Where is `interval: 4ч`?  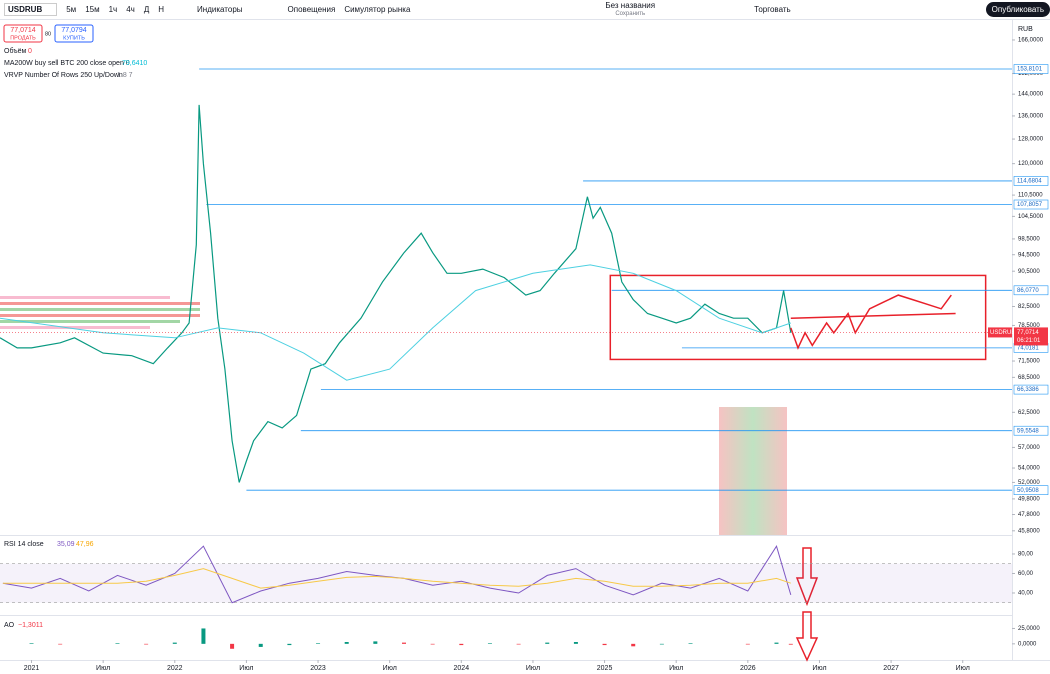 interval: 4ч is located at coordinates (130, 9).